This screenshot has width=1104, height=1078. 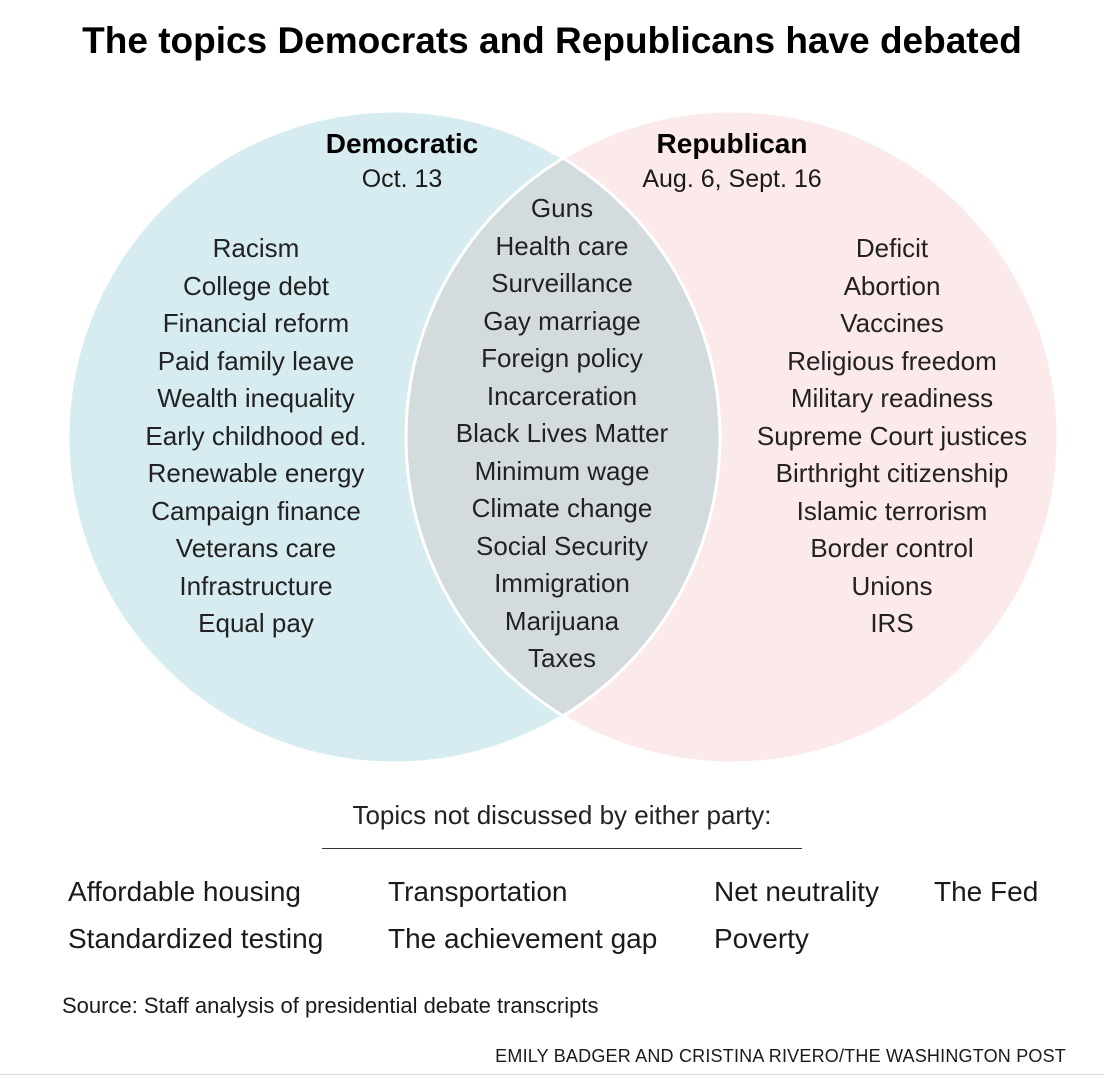 What do you see at coordinates (892, 398) in the screenshot?
I see `topic-item: Military readiness` at bounding box center [892, 398].